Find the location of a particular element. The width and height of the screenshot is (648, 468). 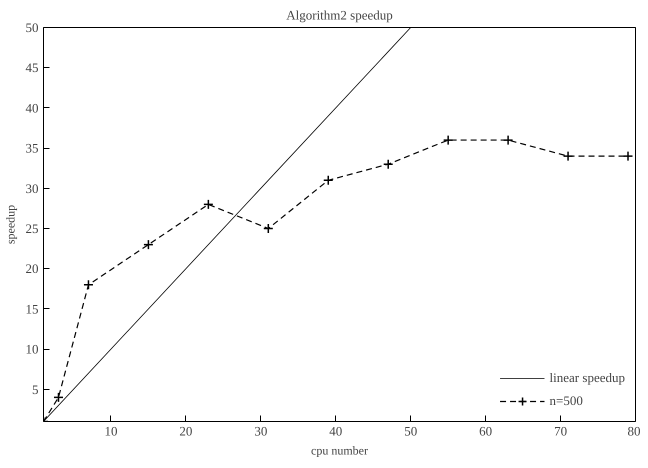

legend-label: n=500 is located at coordinates (566, 401).